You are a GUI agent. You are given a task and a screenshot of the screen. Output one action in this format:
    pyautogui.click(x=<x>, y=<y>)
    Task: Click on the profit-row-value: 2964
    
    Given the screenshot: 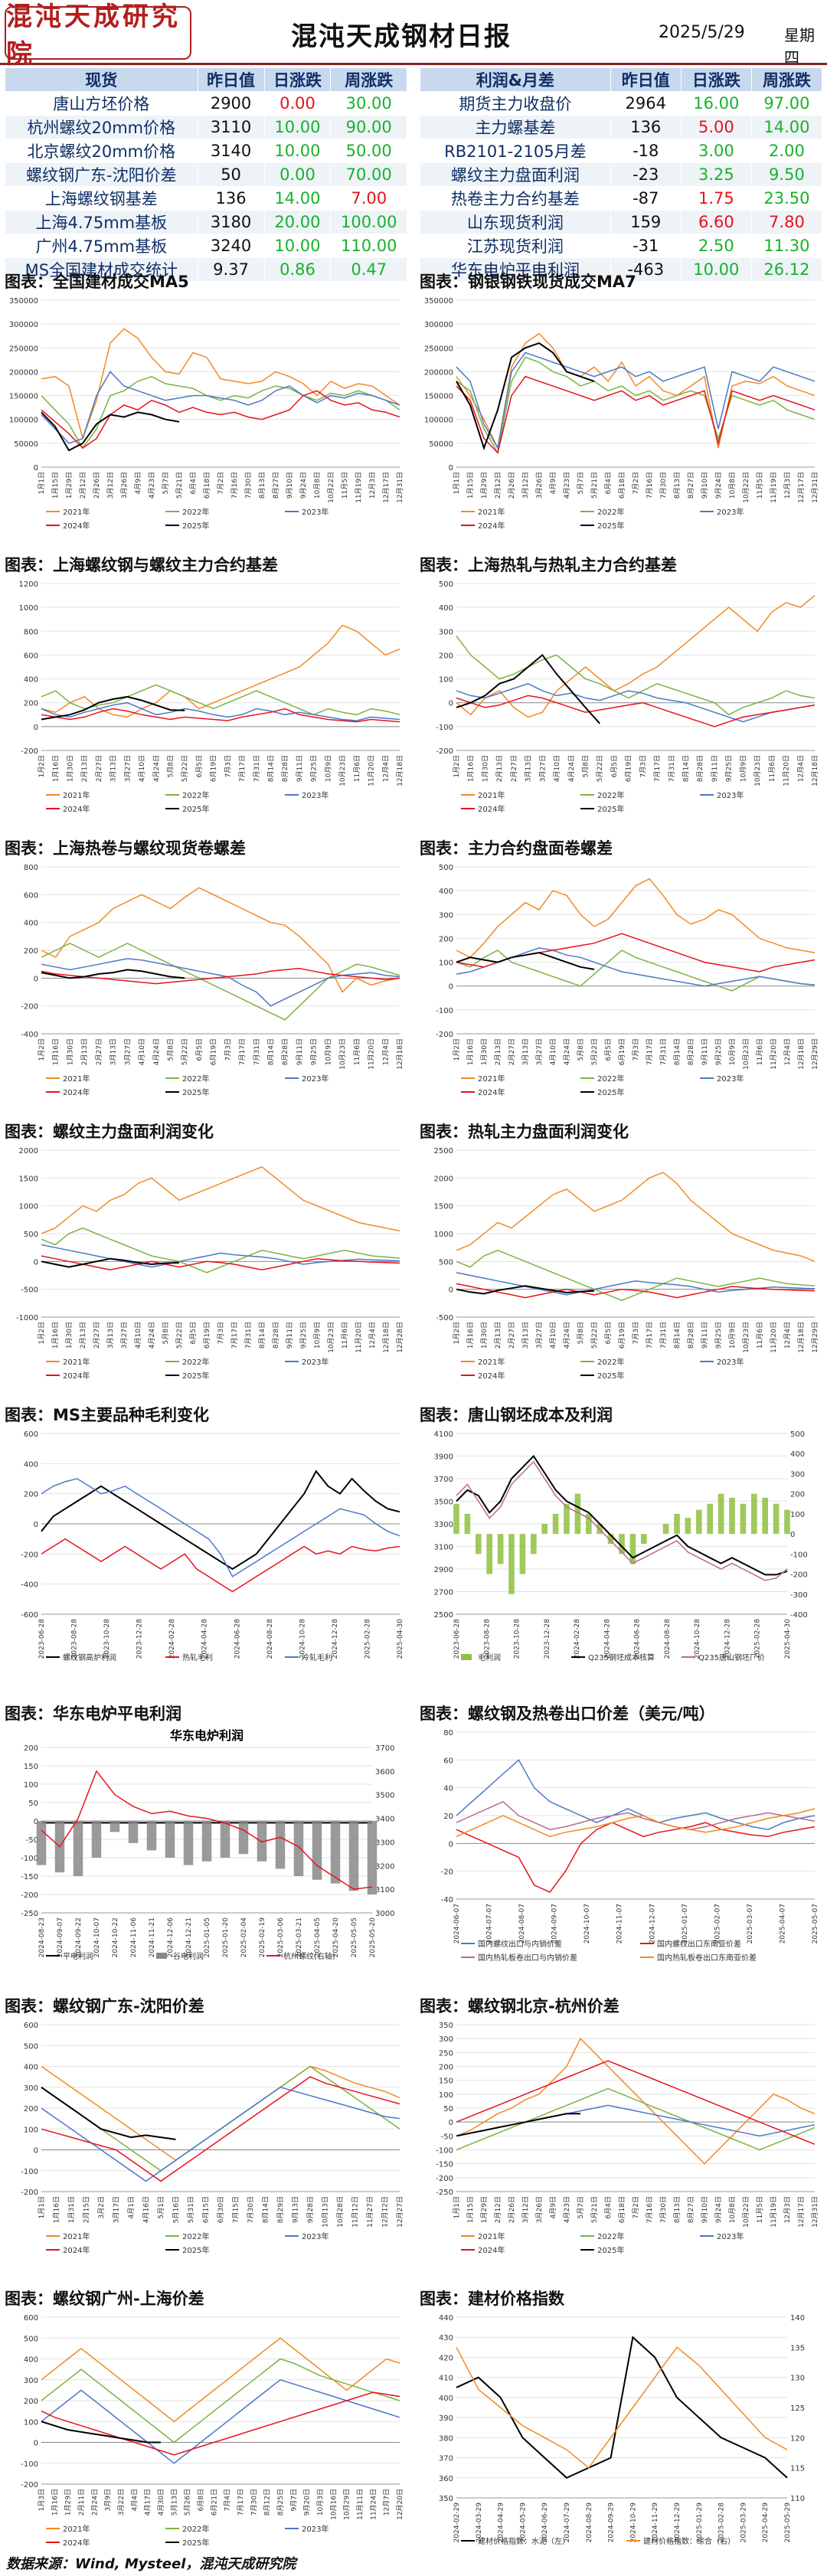 What is the action you would take?
    pyautogui.click(x=646, y=103)
    